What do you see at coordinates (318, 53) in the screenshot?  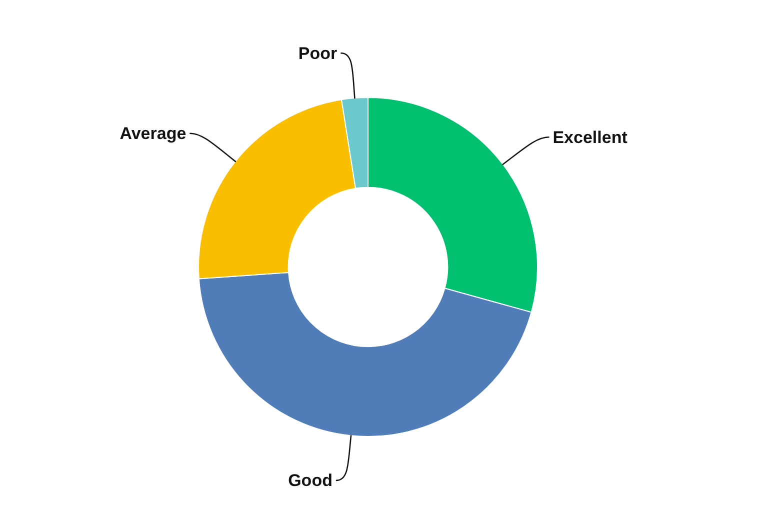 I see `slice-label: Poor` at bounding box center [318, 53].